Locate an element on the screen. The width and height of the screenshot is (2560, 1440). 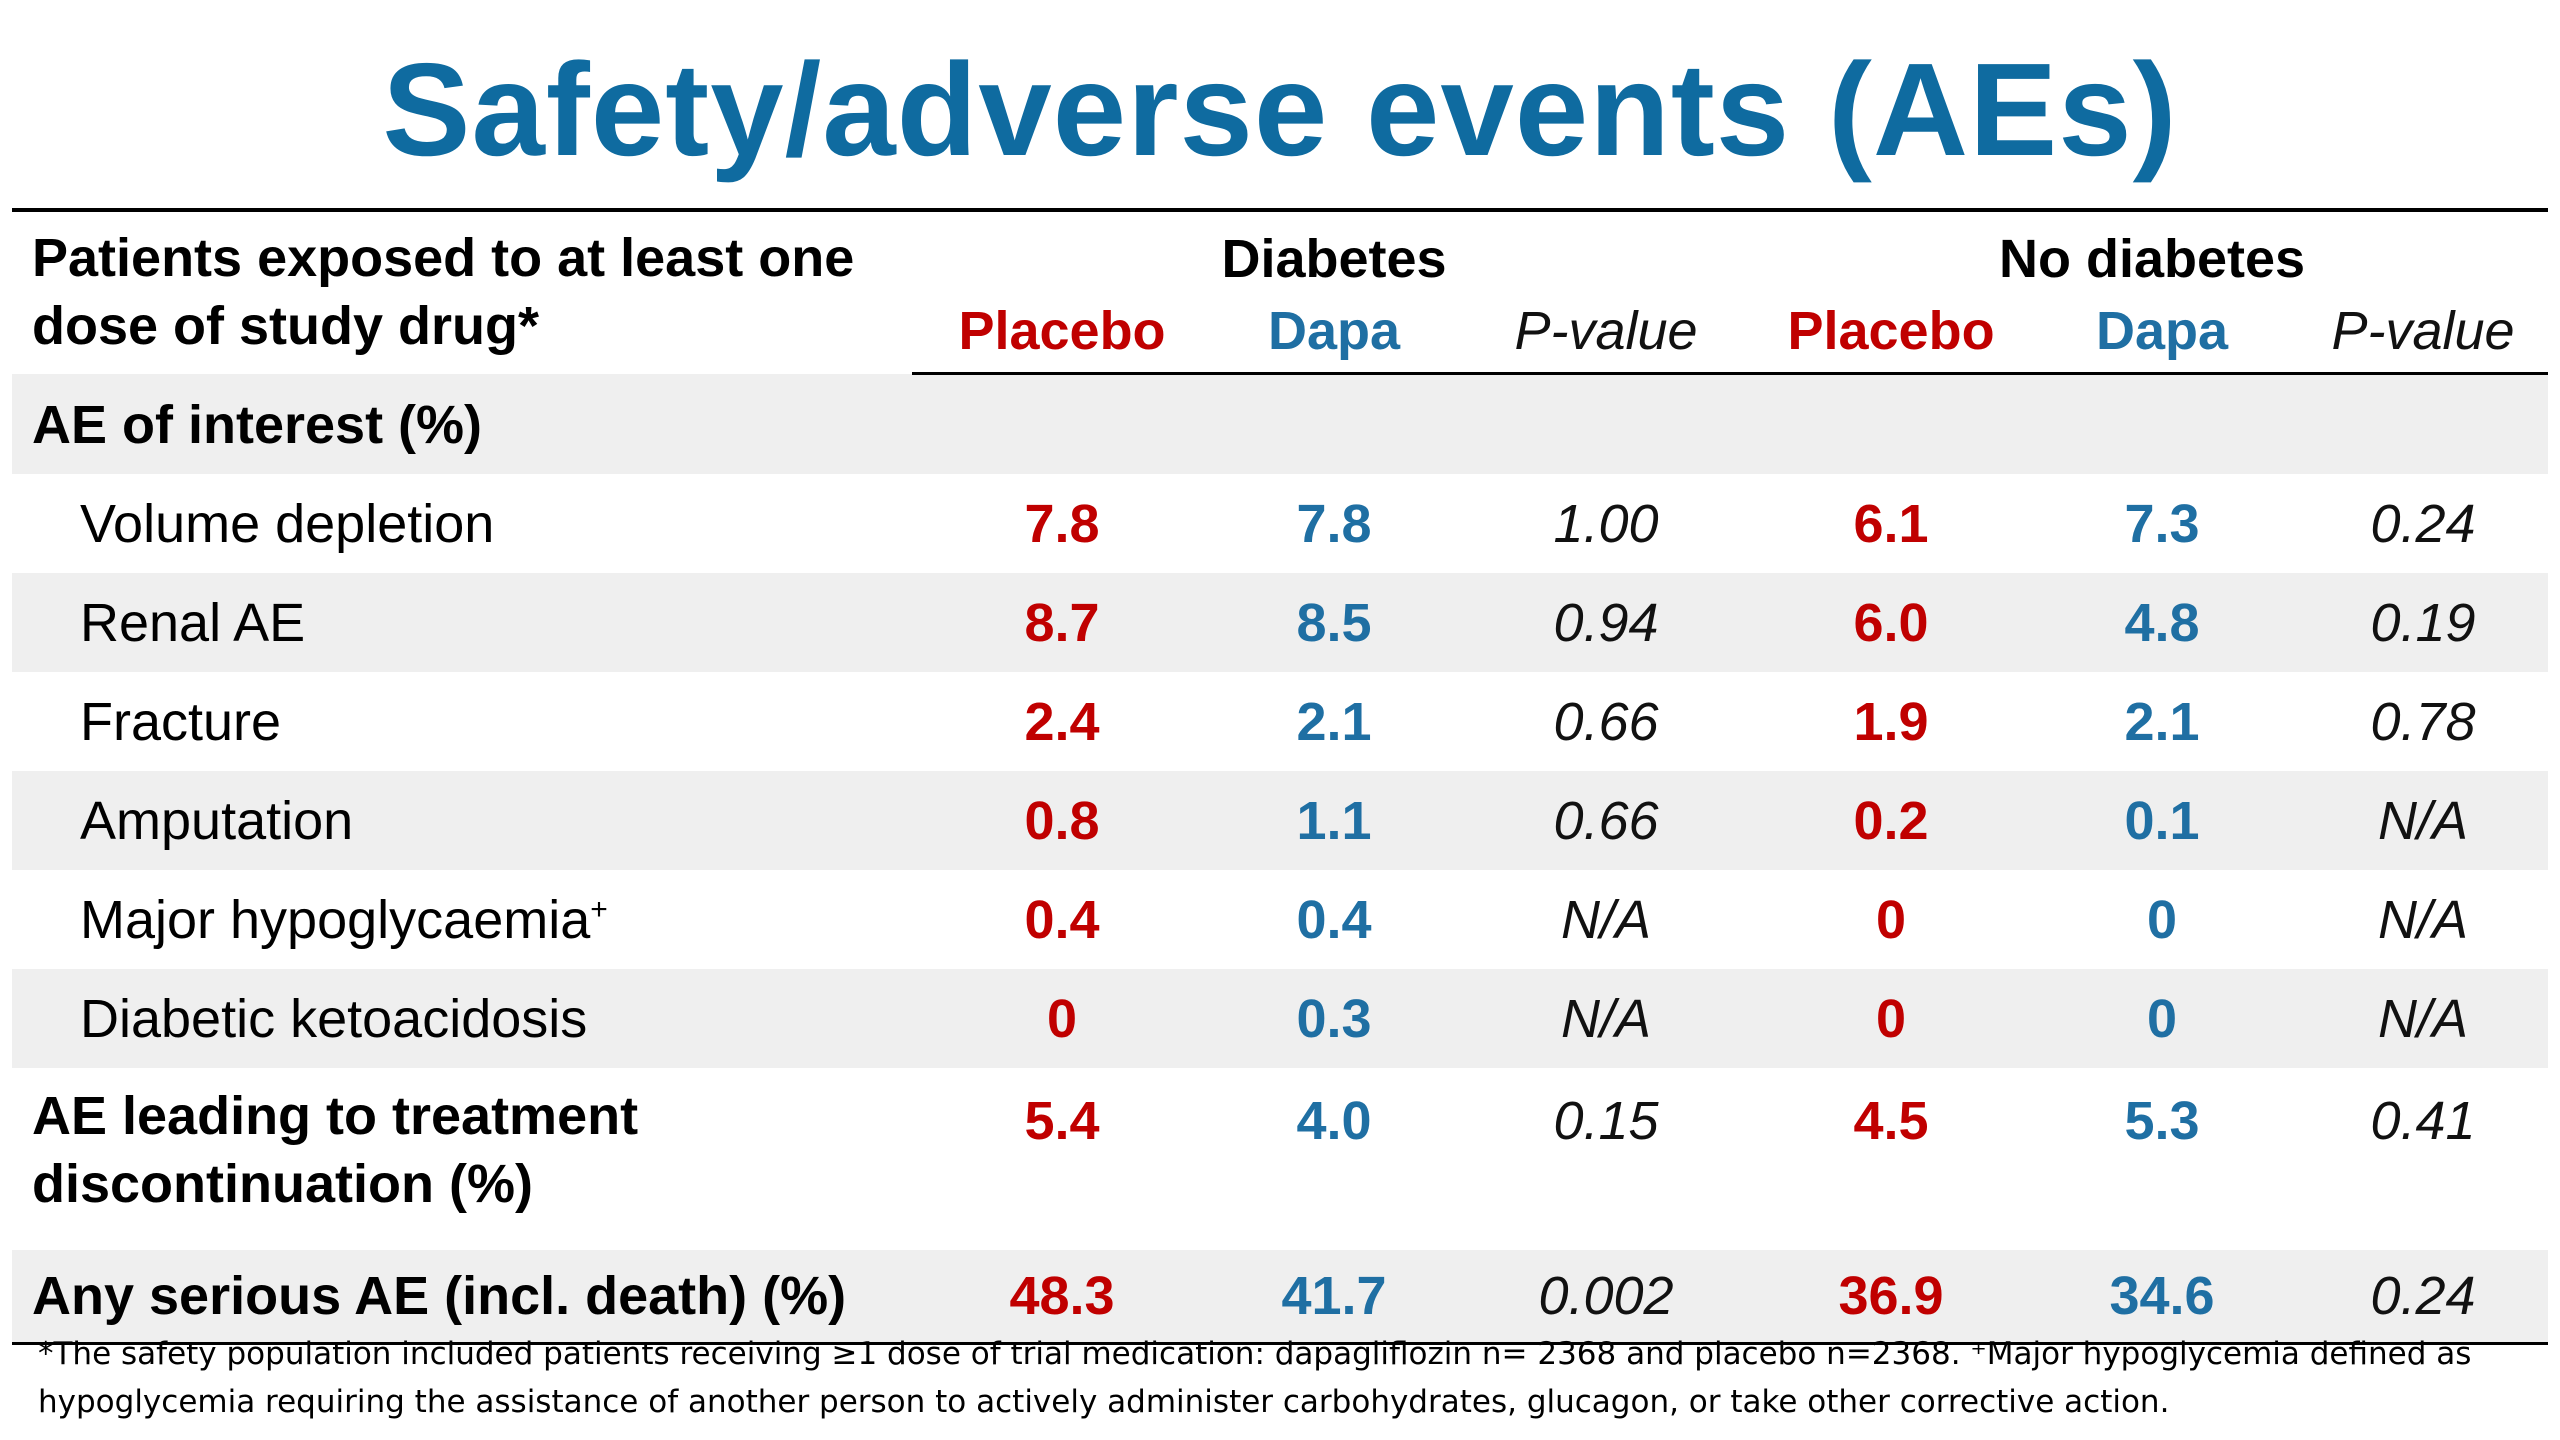
table-row: Volume depletion 7.8 7.8 1.00 6.1 7.3 0.24 is located at coordinates (1280, 523).